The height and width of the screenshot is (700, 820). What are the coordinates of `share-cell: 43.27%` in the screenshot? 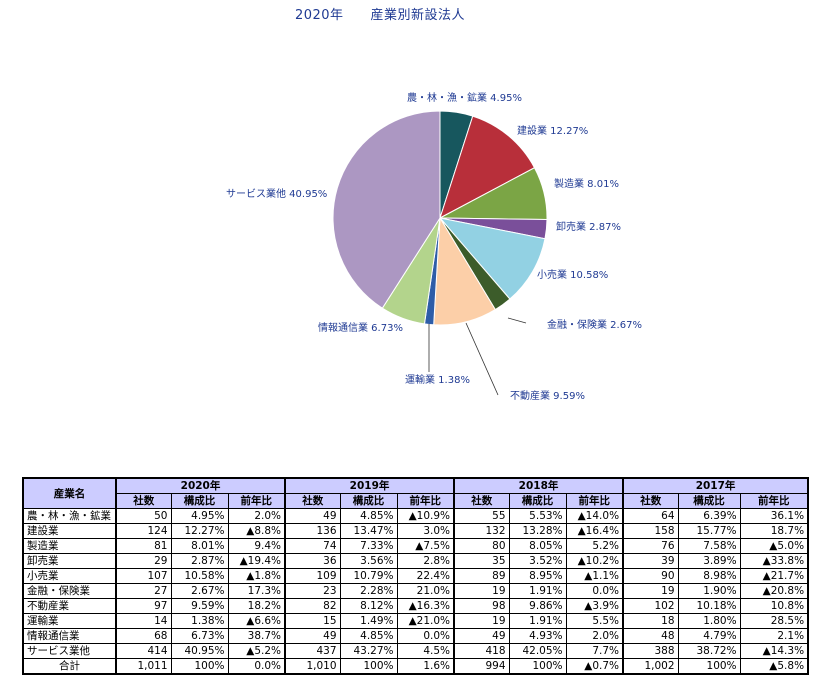 It's located at (368, 651).